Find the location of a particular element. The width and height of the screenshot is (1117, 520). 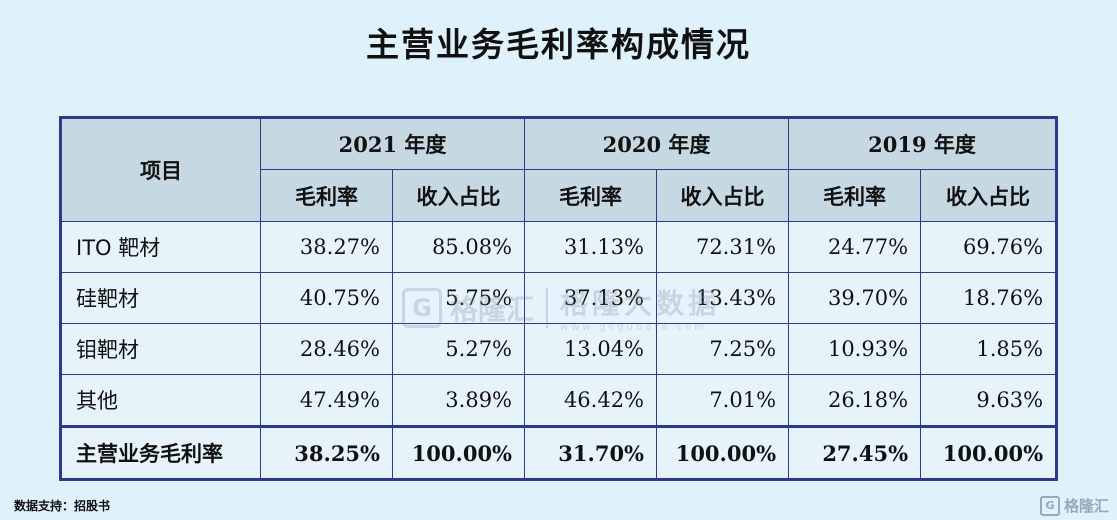

cell-value: 5.75% is located at coordinates (458, 298).